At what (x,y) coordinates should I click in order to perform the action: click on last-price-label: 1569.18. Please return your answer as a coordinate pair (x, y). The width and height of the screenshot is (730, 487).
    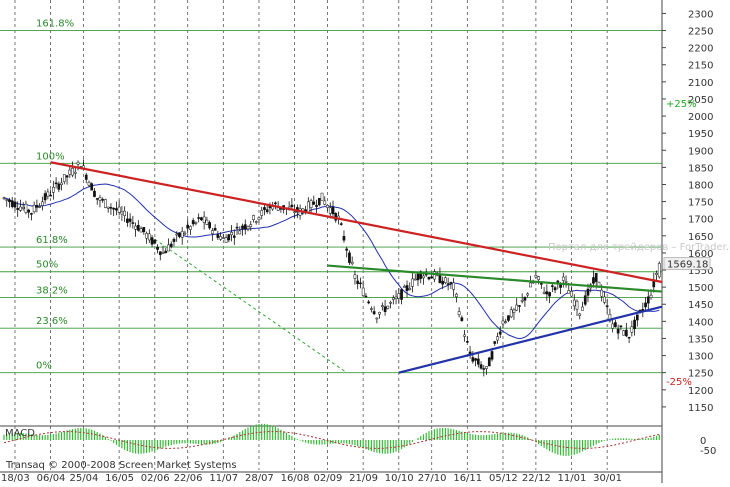
    Looking at the image, I should click on (687, 264).